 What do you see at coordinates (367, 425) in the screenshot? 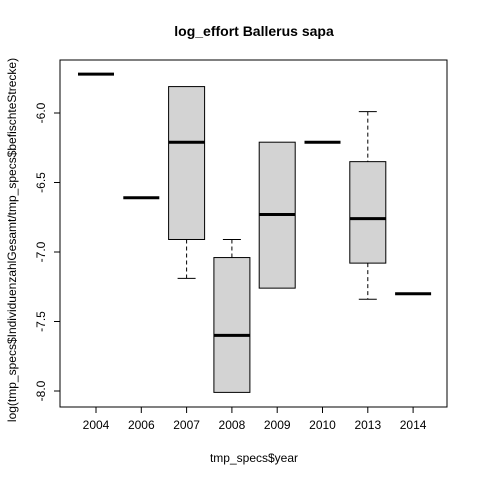
I see `x-tick-label: 2013` at bounding box center [367, 425].